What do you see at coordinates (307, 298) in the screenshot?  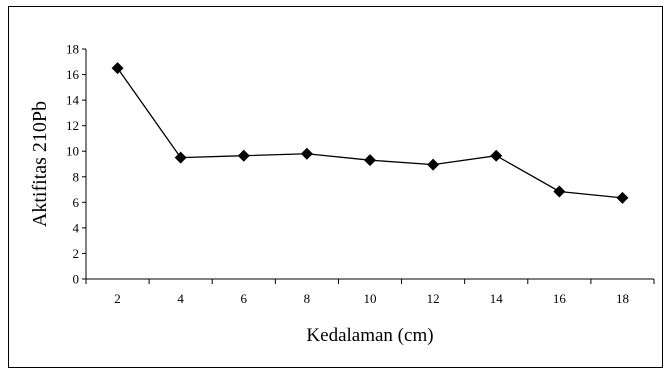 I see `x-tick-label: 8` at bounding box center [307, 298].